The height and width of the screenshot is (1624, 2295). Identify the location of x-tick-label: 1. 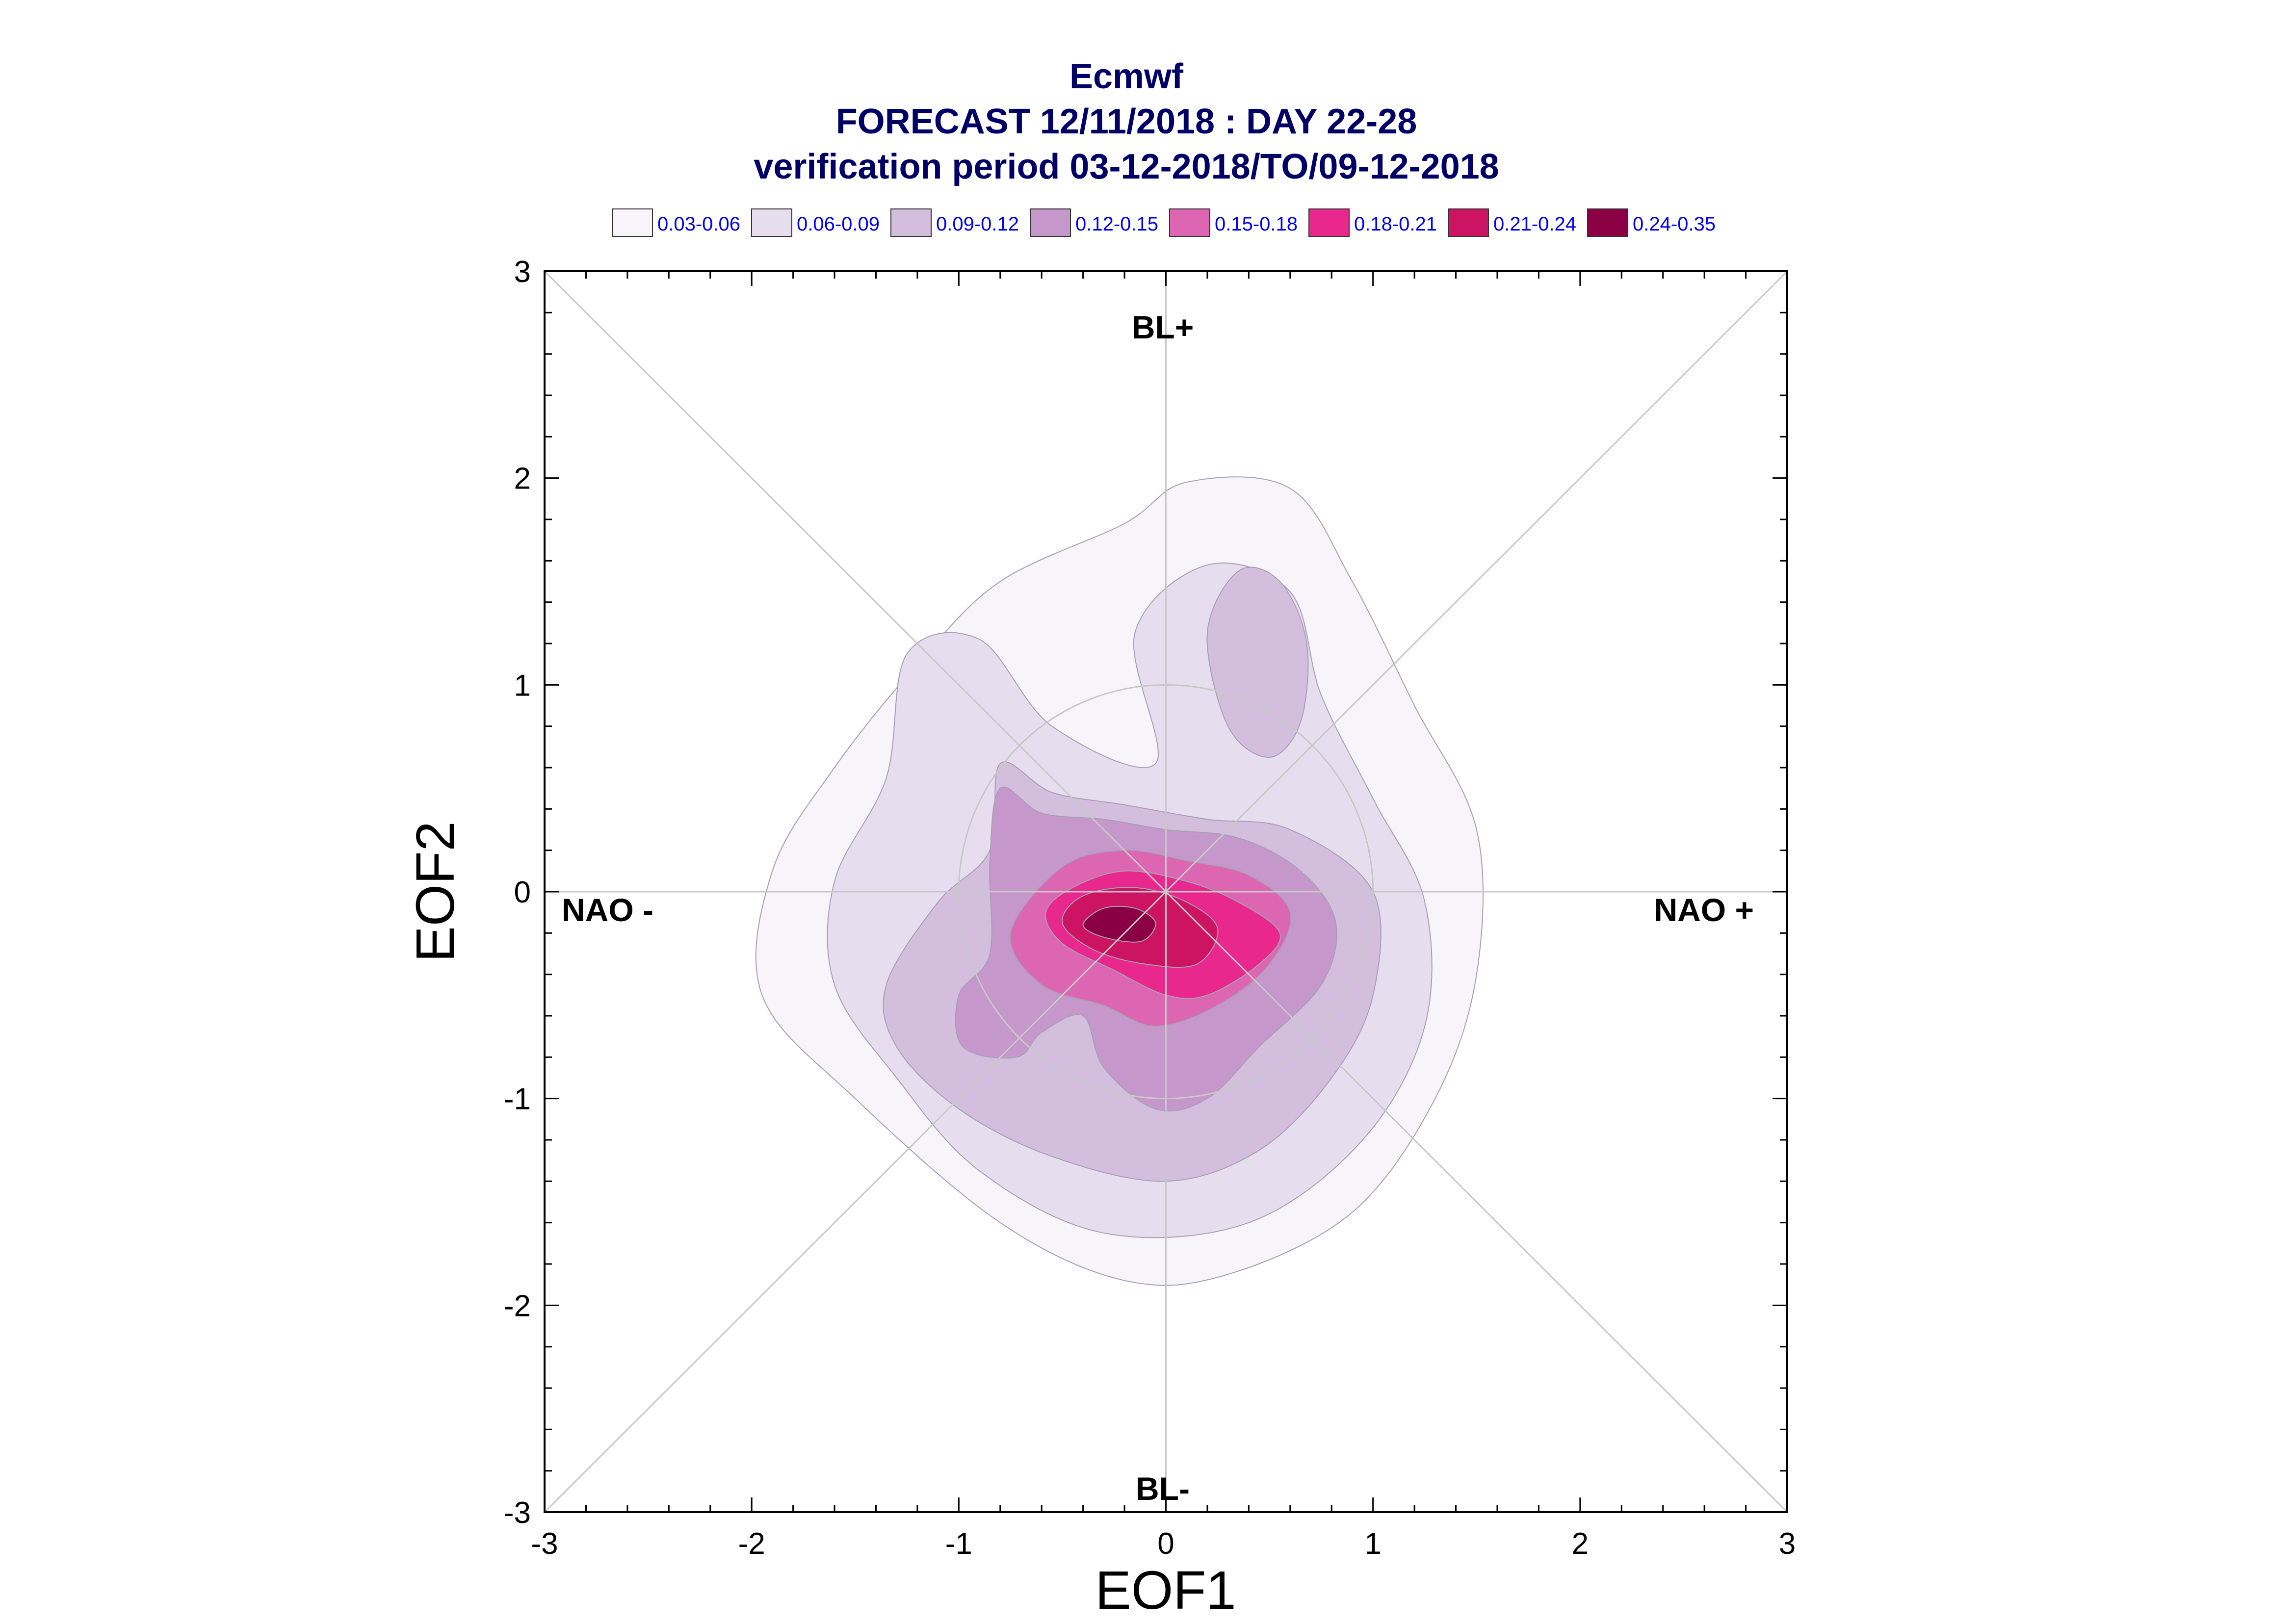
(1373, 1544).